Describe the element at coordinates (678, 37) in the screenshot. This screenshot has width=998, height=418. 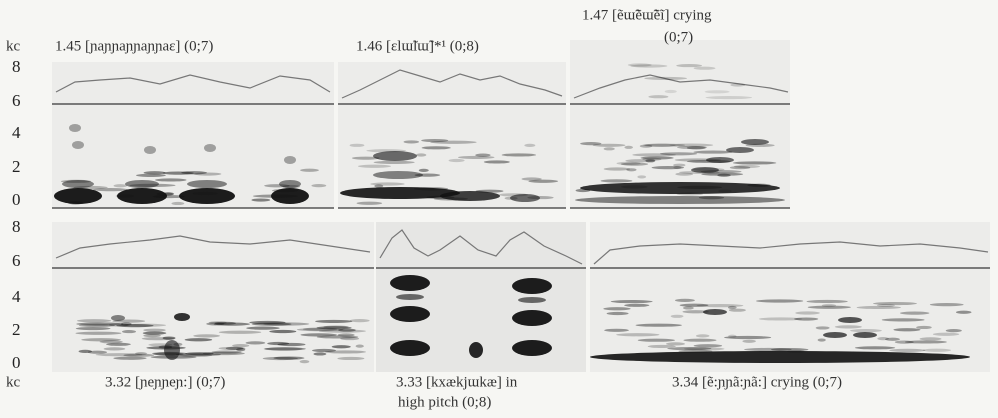
I see `caption: (0;7)` at that location.